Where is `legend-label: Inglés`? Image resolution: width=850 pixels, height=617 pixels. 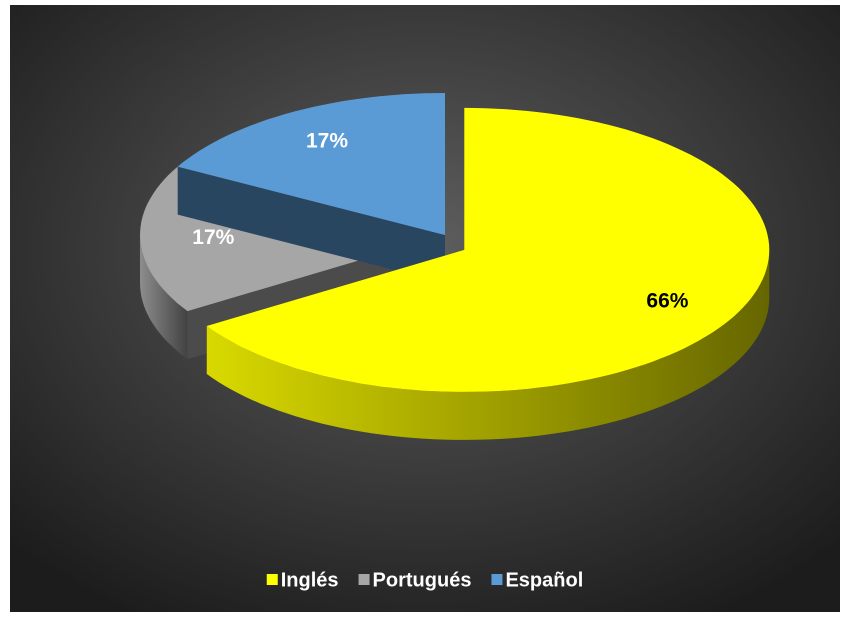 legend-label: Inglés is located at coordinates (310, 580).